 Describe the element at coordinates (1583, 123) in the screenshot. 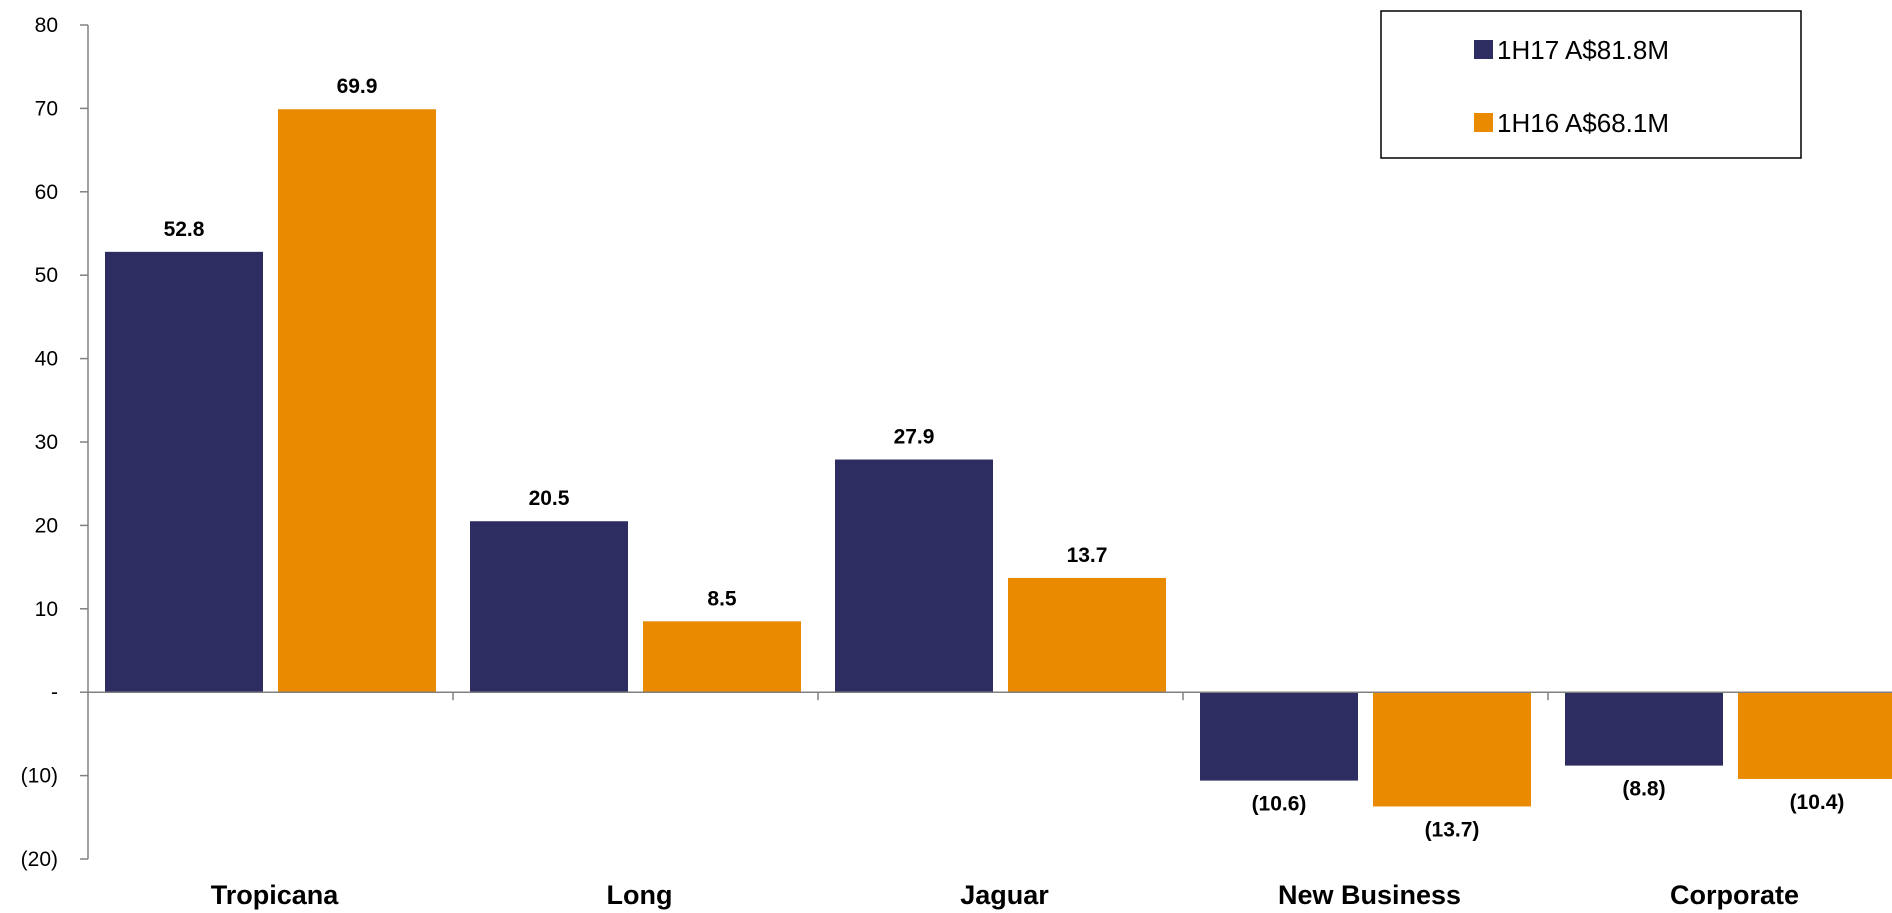

I see `legend-label: 1H16 A$68.1M` at that location.